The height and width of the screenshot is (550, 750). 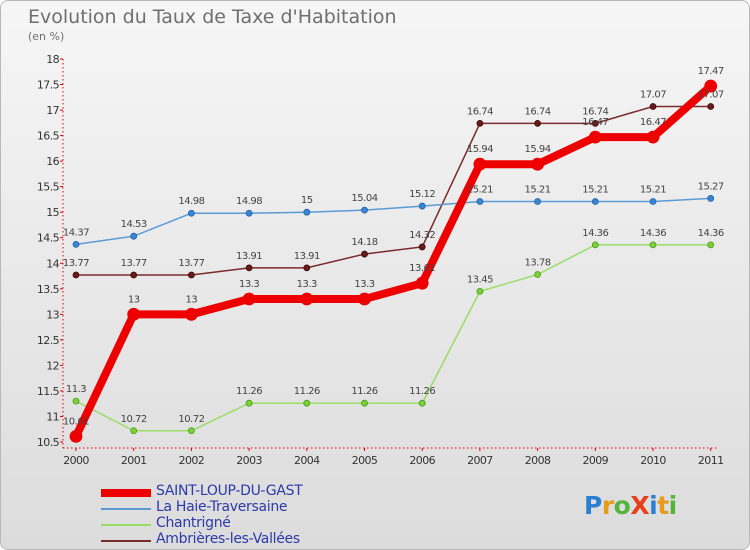 What do you see at coordinates (46, 36) in the screenshot?
I see `chart-subtitle: (en %)` at bounding box center [46, 36].